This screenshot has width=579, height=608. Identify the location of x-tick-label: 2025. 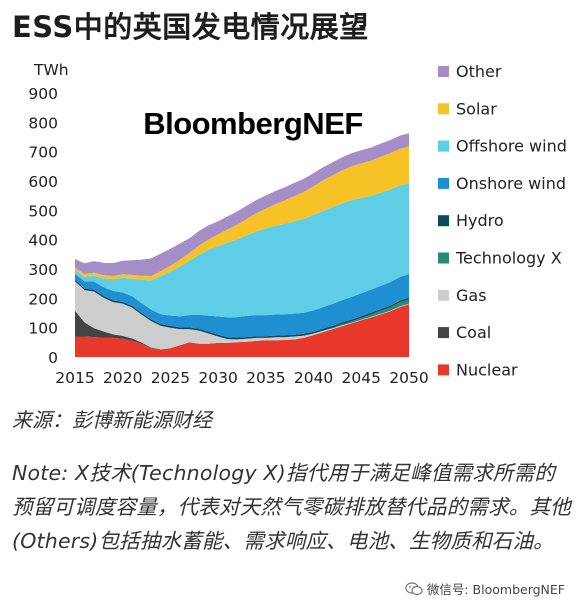
(170, 378).